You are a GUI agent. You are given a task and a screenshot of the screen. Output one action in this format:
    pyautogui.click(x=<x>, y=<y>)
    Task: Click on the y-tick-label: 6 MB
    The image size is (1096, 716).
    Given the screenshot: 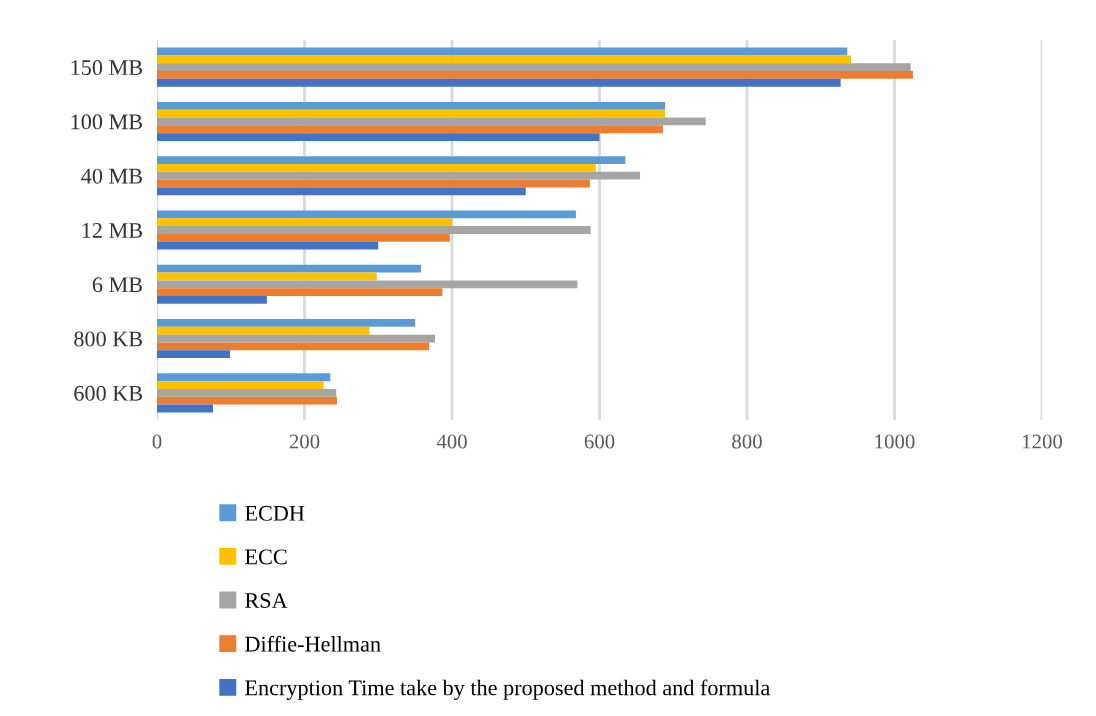 What is the action you would take?
    pyautogui.click(x=117, y=285)
    